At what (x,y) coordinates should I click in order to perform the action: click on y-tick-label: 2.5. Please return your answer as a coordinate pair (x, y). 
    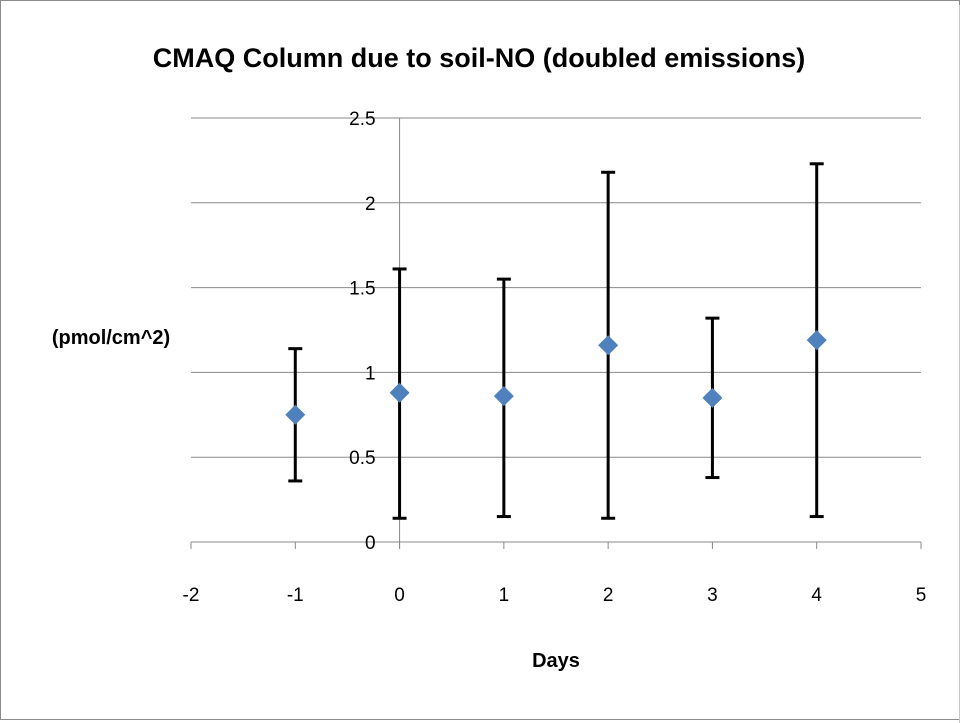
    Looking at the image, I should click on (362, 119).